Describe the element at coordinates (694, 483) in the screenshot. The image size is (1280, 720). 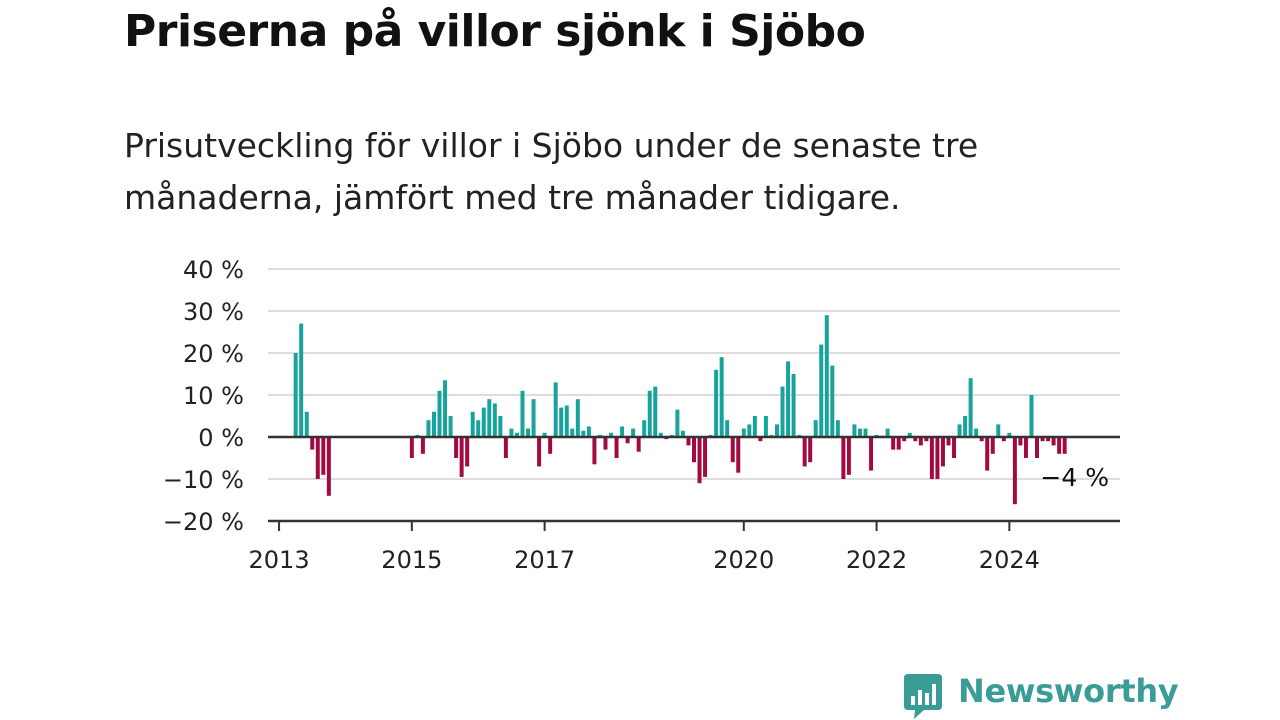
I see `axes` at that location.